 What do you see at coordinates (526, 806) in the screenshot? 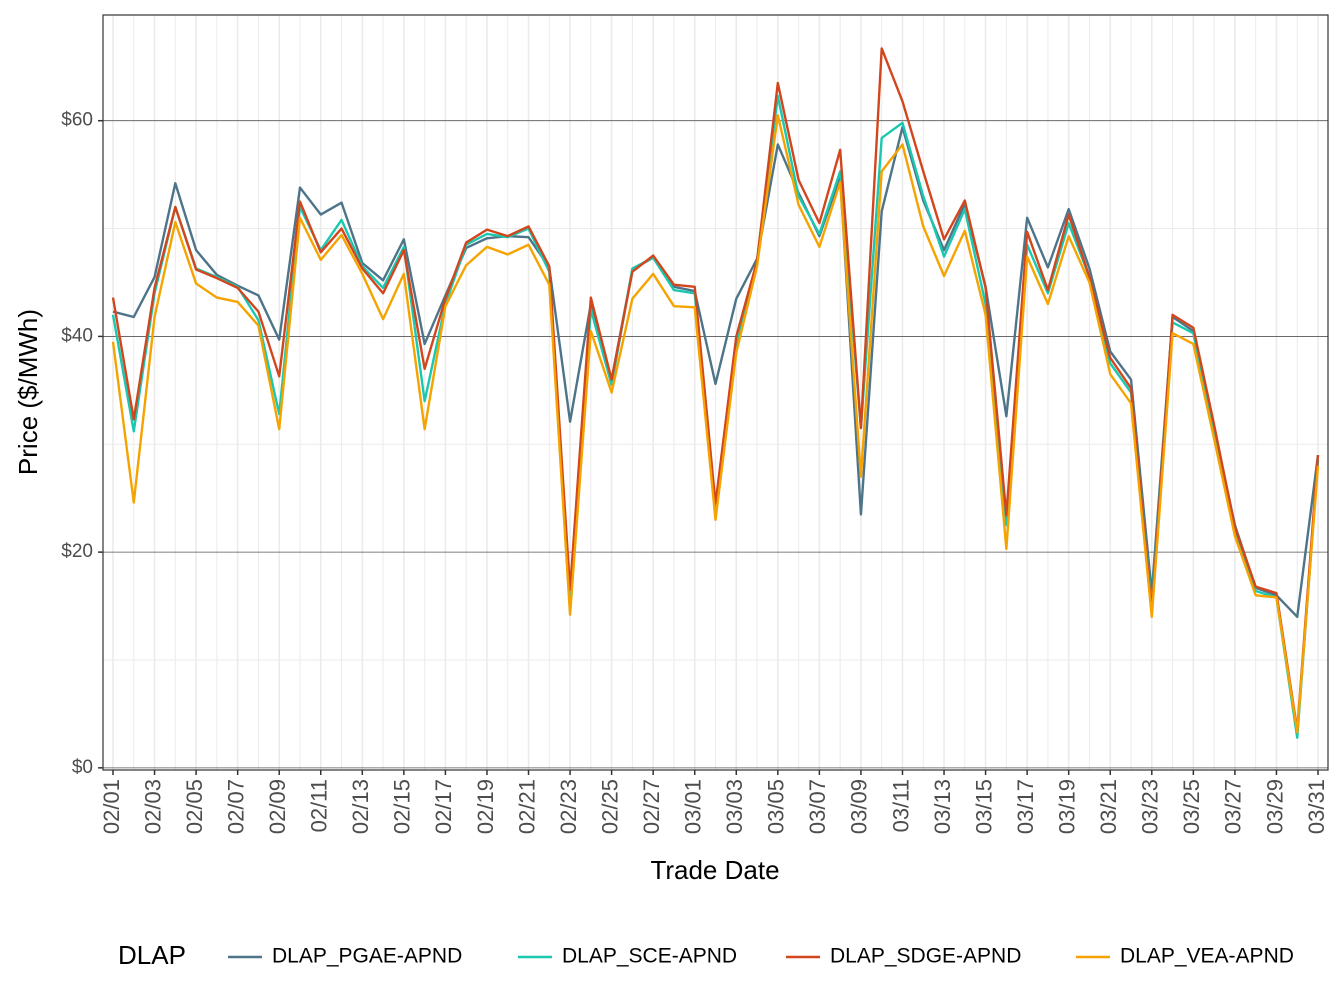
I see `x-tick-label: 02/21` at bounding box center [526, 806].